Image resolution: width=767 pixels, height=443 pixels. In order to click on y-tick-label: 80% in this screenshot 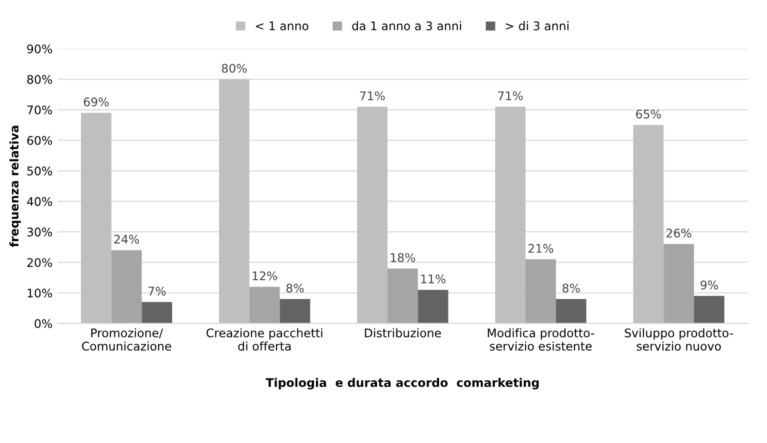, I will do `click(39, 79)`.